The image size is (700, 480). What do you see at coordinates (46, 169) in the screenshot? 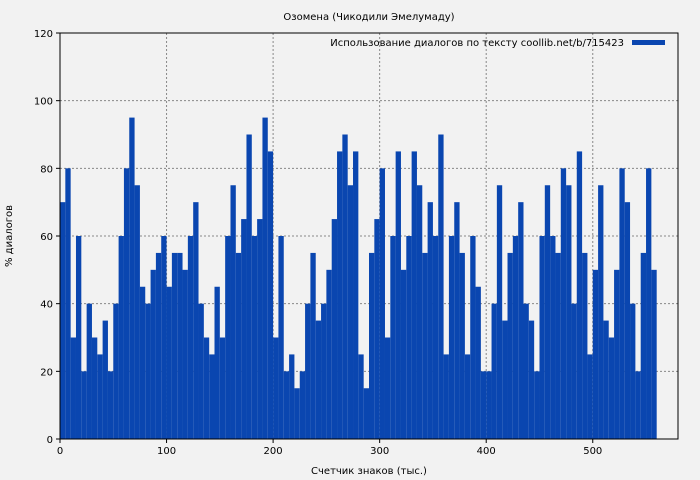
I see `y-tick-label: 80` at bounding box center [46, 169].